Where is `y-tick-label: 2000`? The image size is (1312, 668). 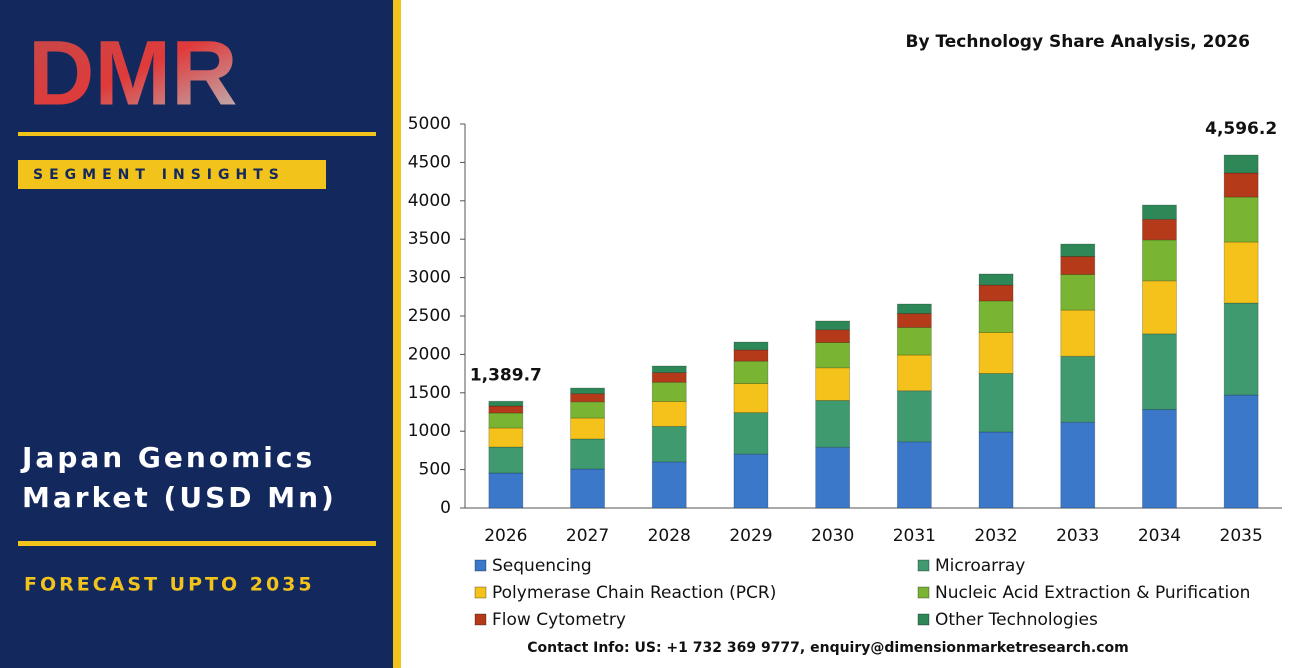
y-tick-label: 2000 is located at coordinates (429, 354).